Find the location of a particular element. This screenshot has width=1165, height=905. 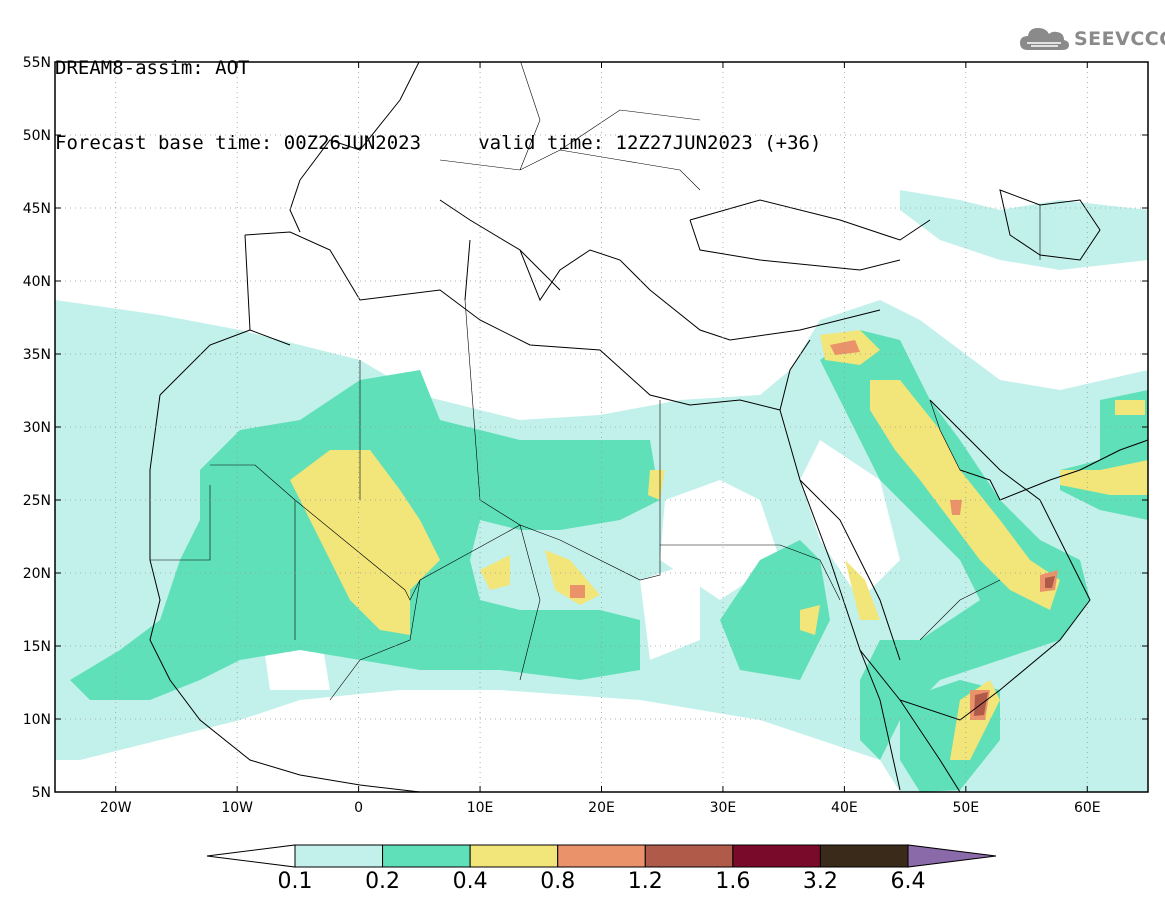

lon-tick-label: 30E is located at coordinates (723, 808).